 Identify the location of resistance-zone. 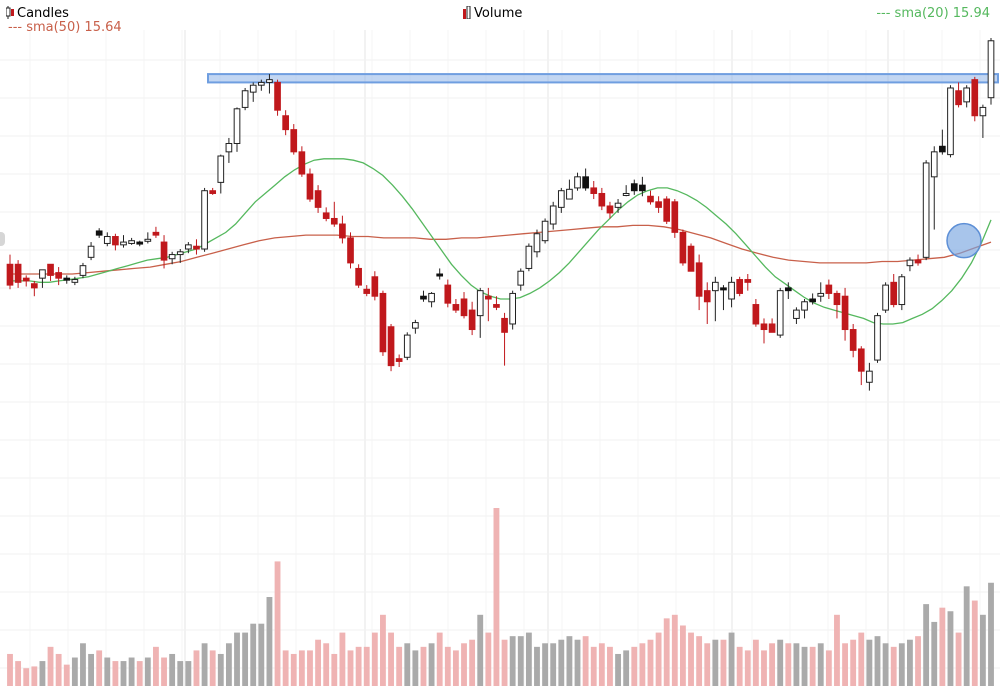
(603, 78).